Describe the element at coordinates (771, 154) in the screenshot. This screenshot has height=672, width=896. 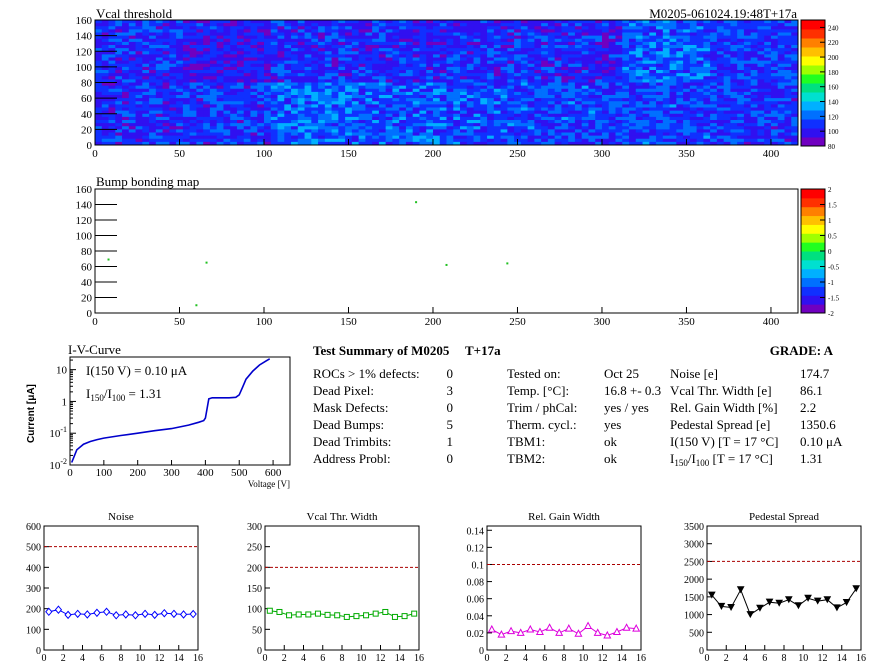
I see `vcal-x-tick-label: 400` at that location.